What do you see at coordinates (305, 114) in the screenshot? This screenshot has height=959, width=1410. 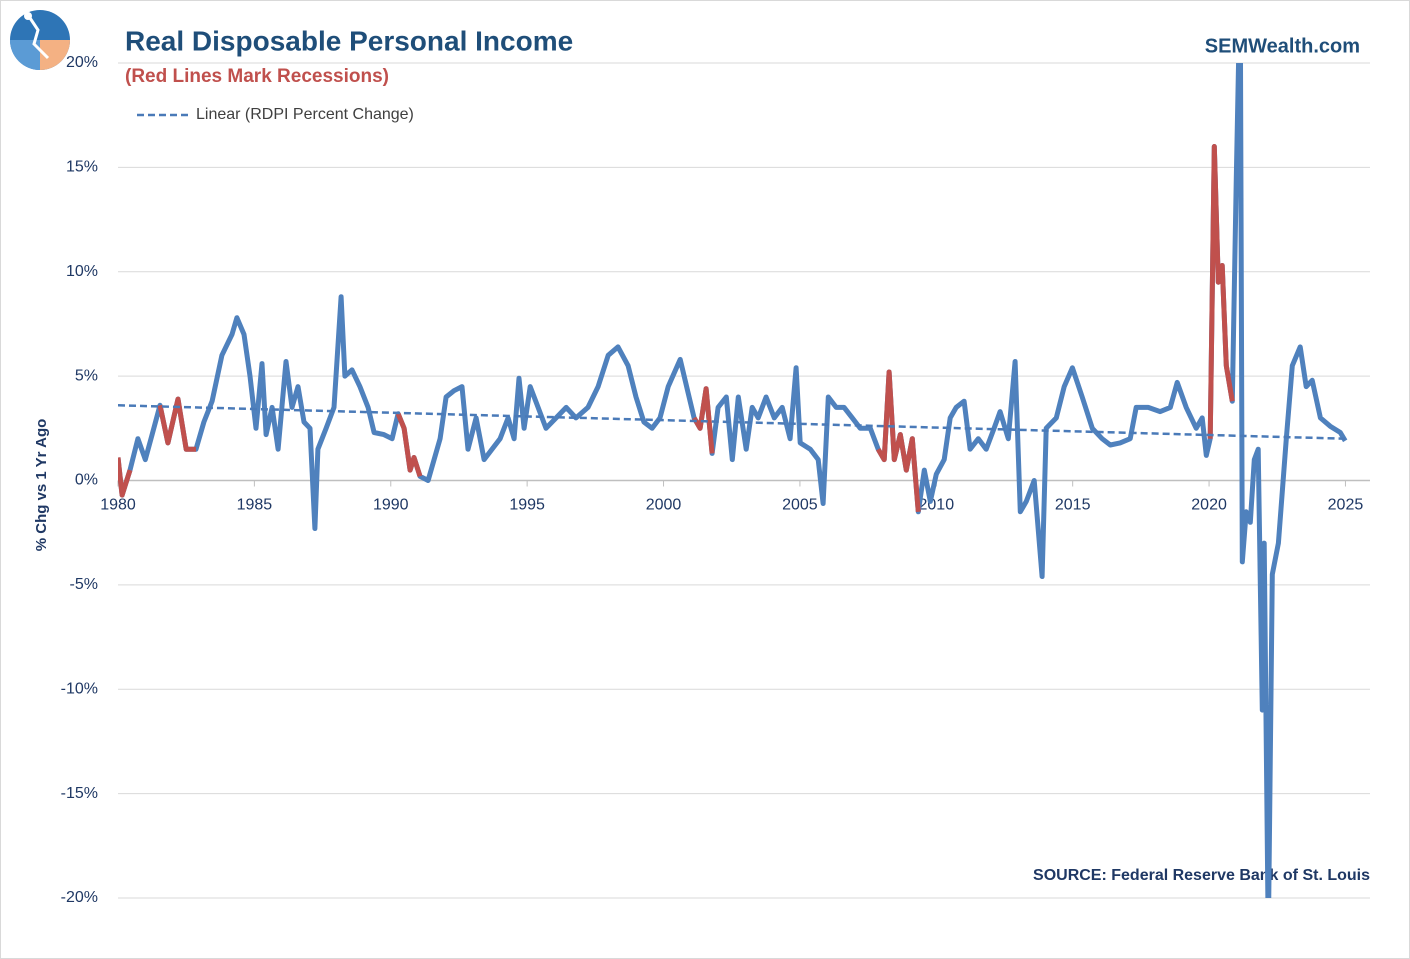 I see `legend-label: Linear (RDPI Percent Change)` at bounding box center [305, 114].